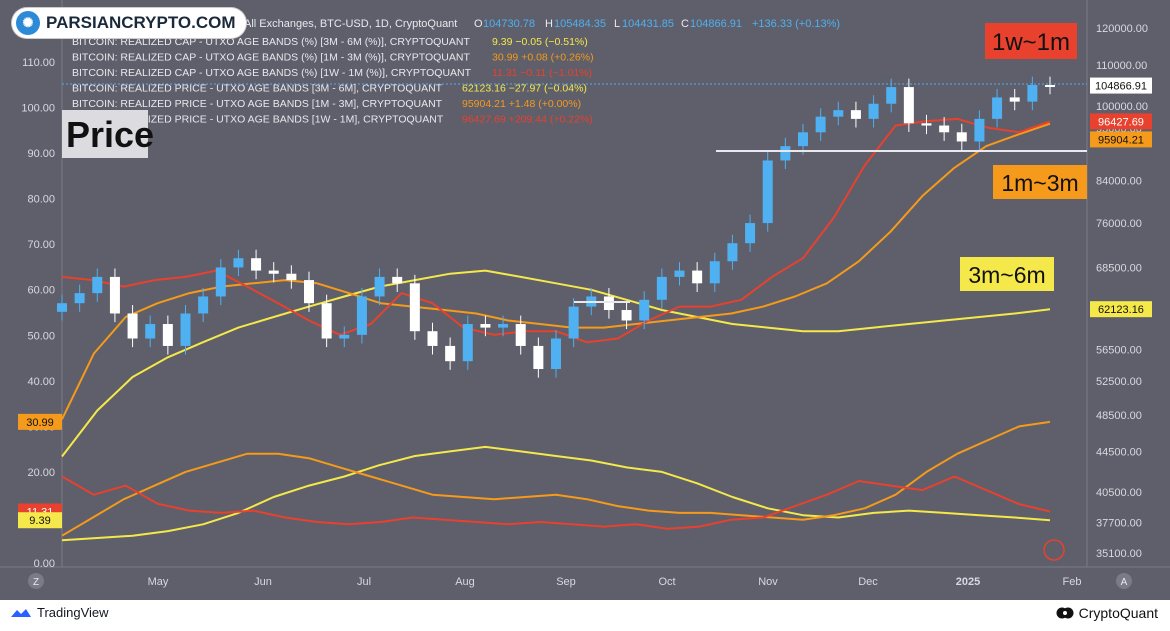  What do you see at coordinates (527, 120) in the screenshot?
I see `legend-value: 96427.69 +209.44 (+0.22%)` at bounding box center [527, 120].